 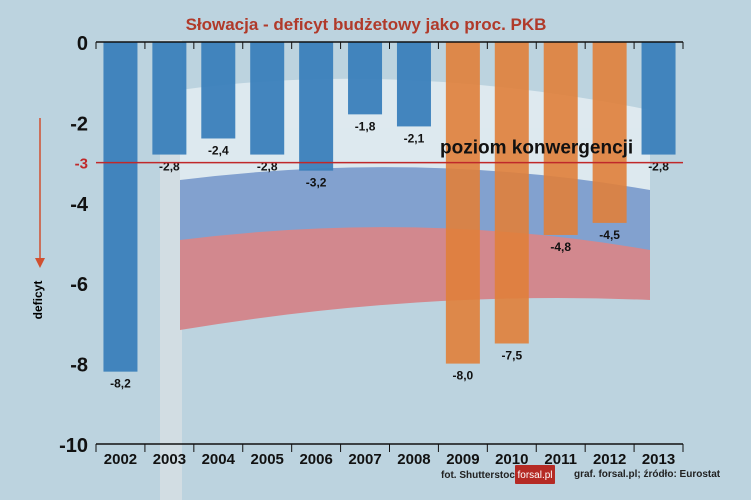 I want to click on data-label-2002: -8,2, so click(x=120, y=384).